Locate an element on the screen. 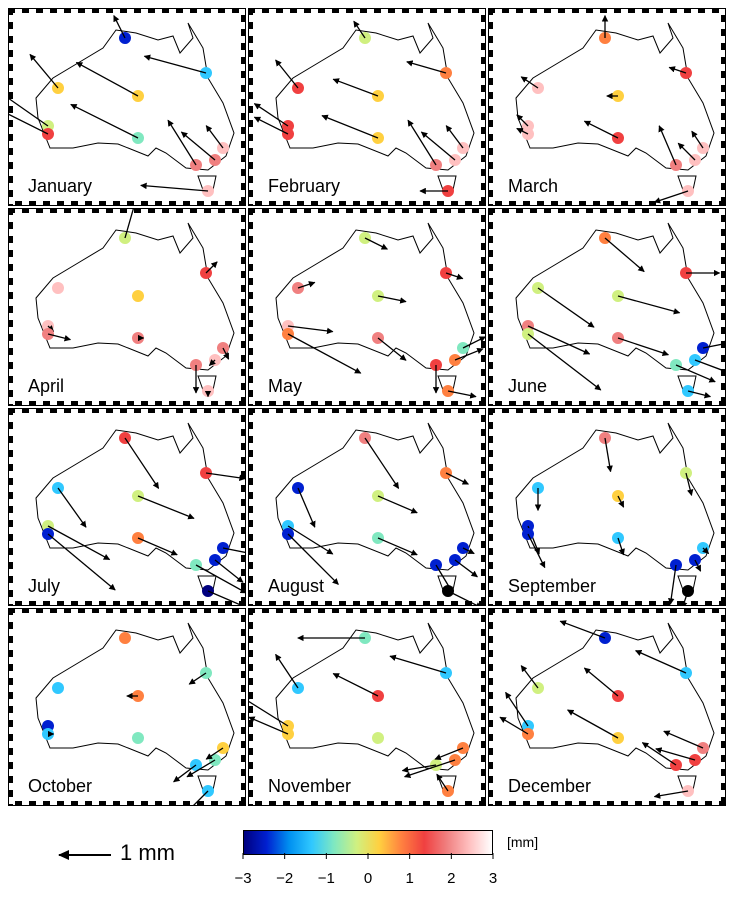 This screenshot has height=906, width=750. colorbar-tick-label: 2 is located at coordinates (451, 878).